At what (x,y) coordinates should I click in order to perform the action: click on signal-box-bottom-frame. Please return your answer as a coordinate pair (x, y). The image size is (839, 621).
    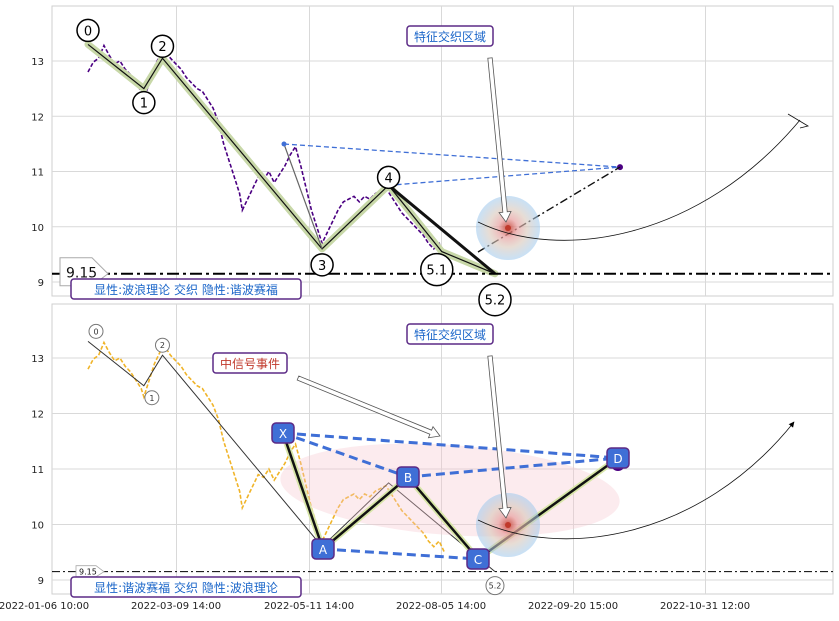
    Looking at the image, I should click on (250, 363).